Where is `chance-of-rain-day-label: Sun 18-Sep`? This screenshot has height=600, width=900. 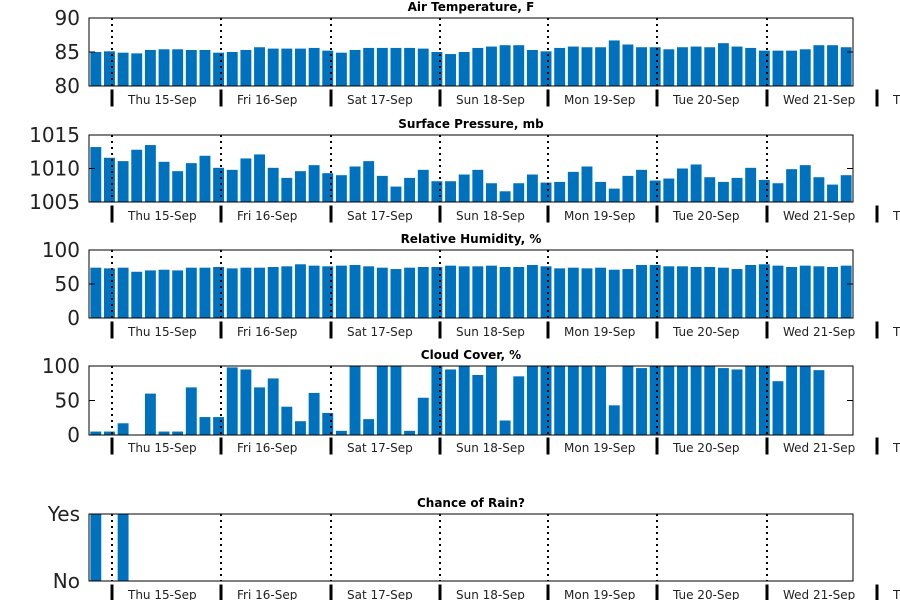 chance-of-rain-day-label: Sun 18-Sep is located at coordinates (490, 594).